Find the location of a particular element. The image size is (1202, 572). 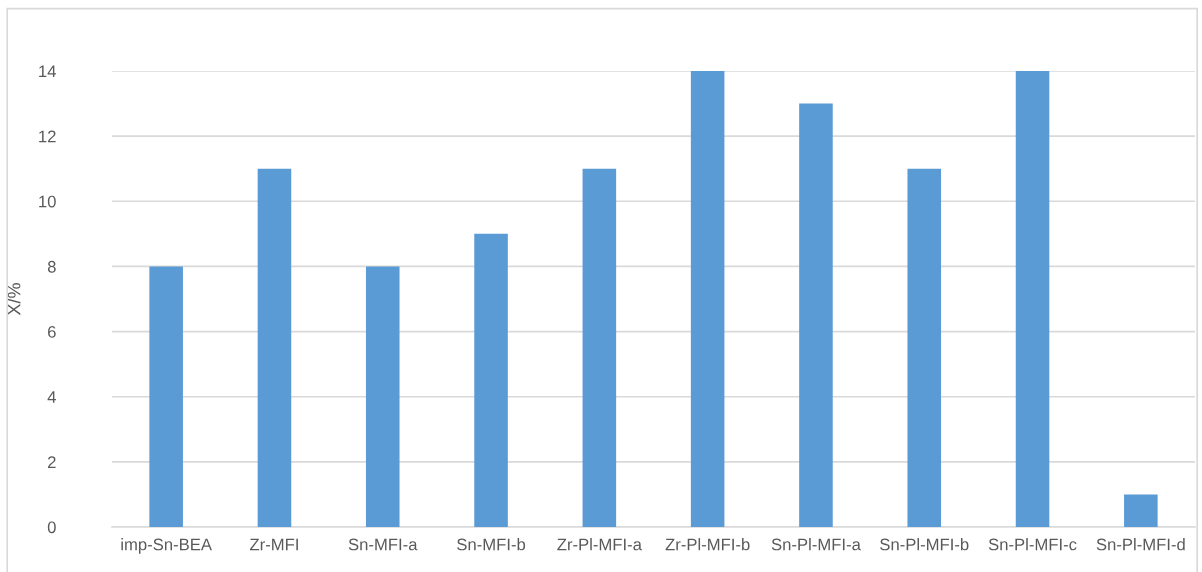

y-tick-label: 4 is located at coordinates (51, 397).